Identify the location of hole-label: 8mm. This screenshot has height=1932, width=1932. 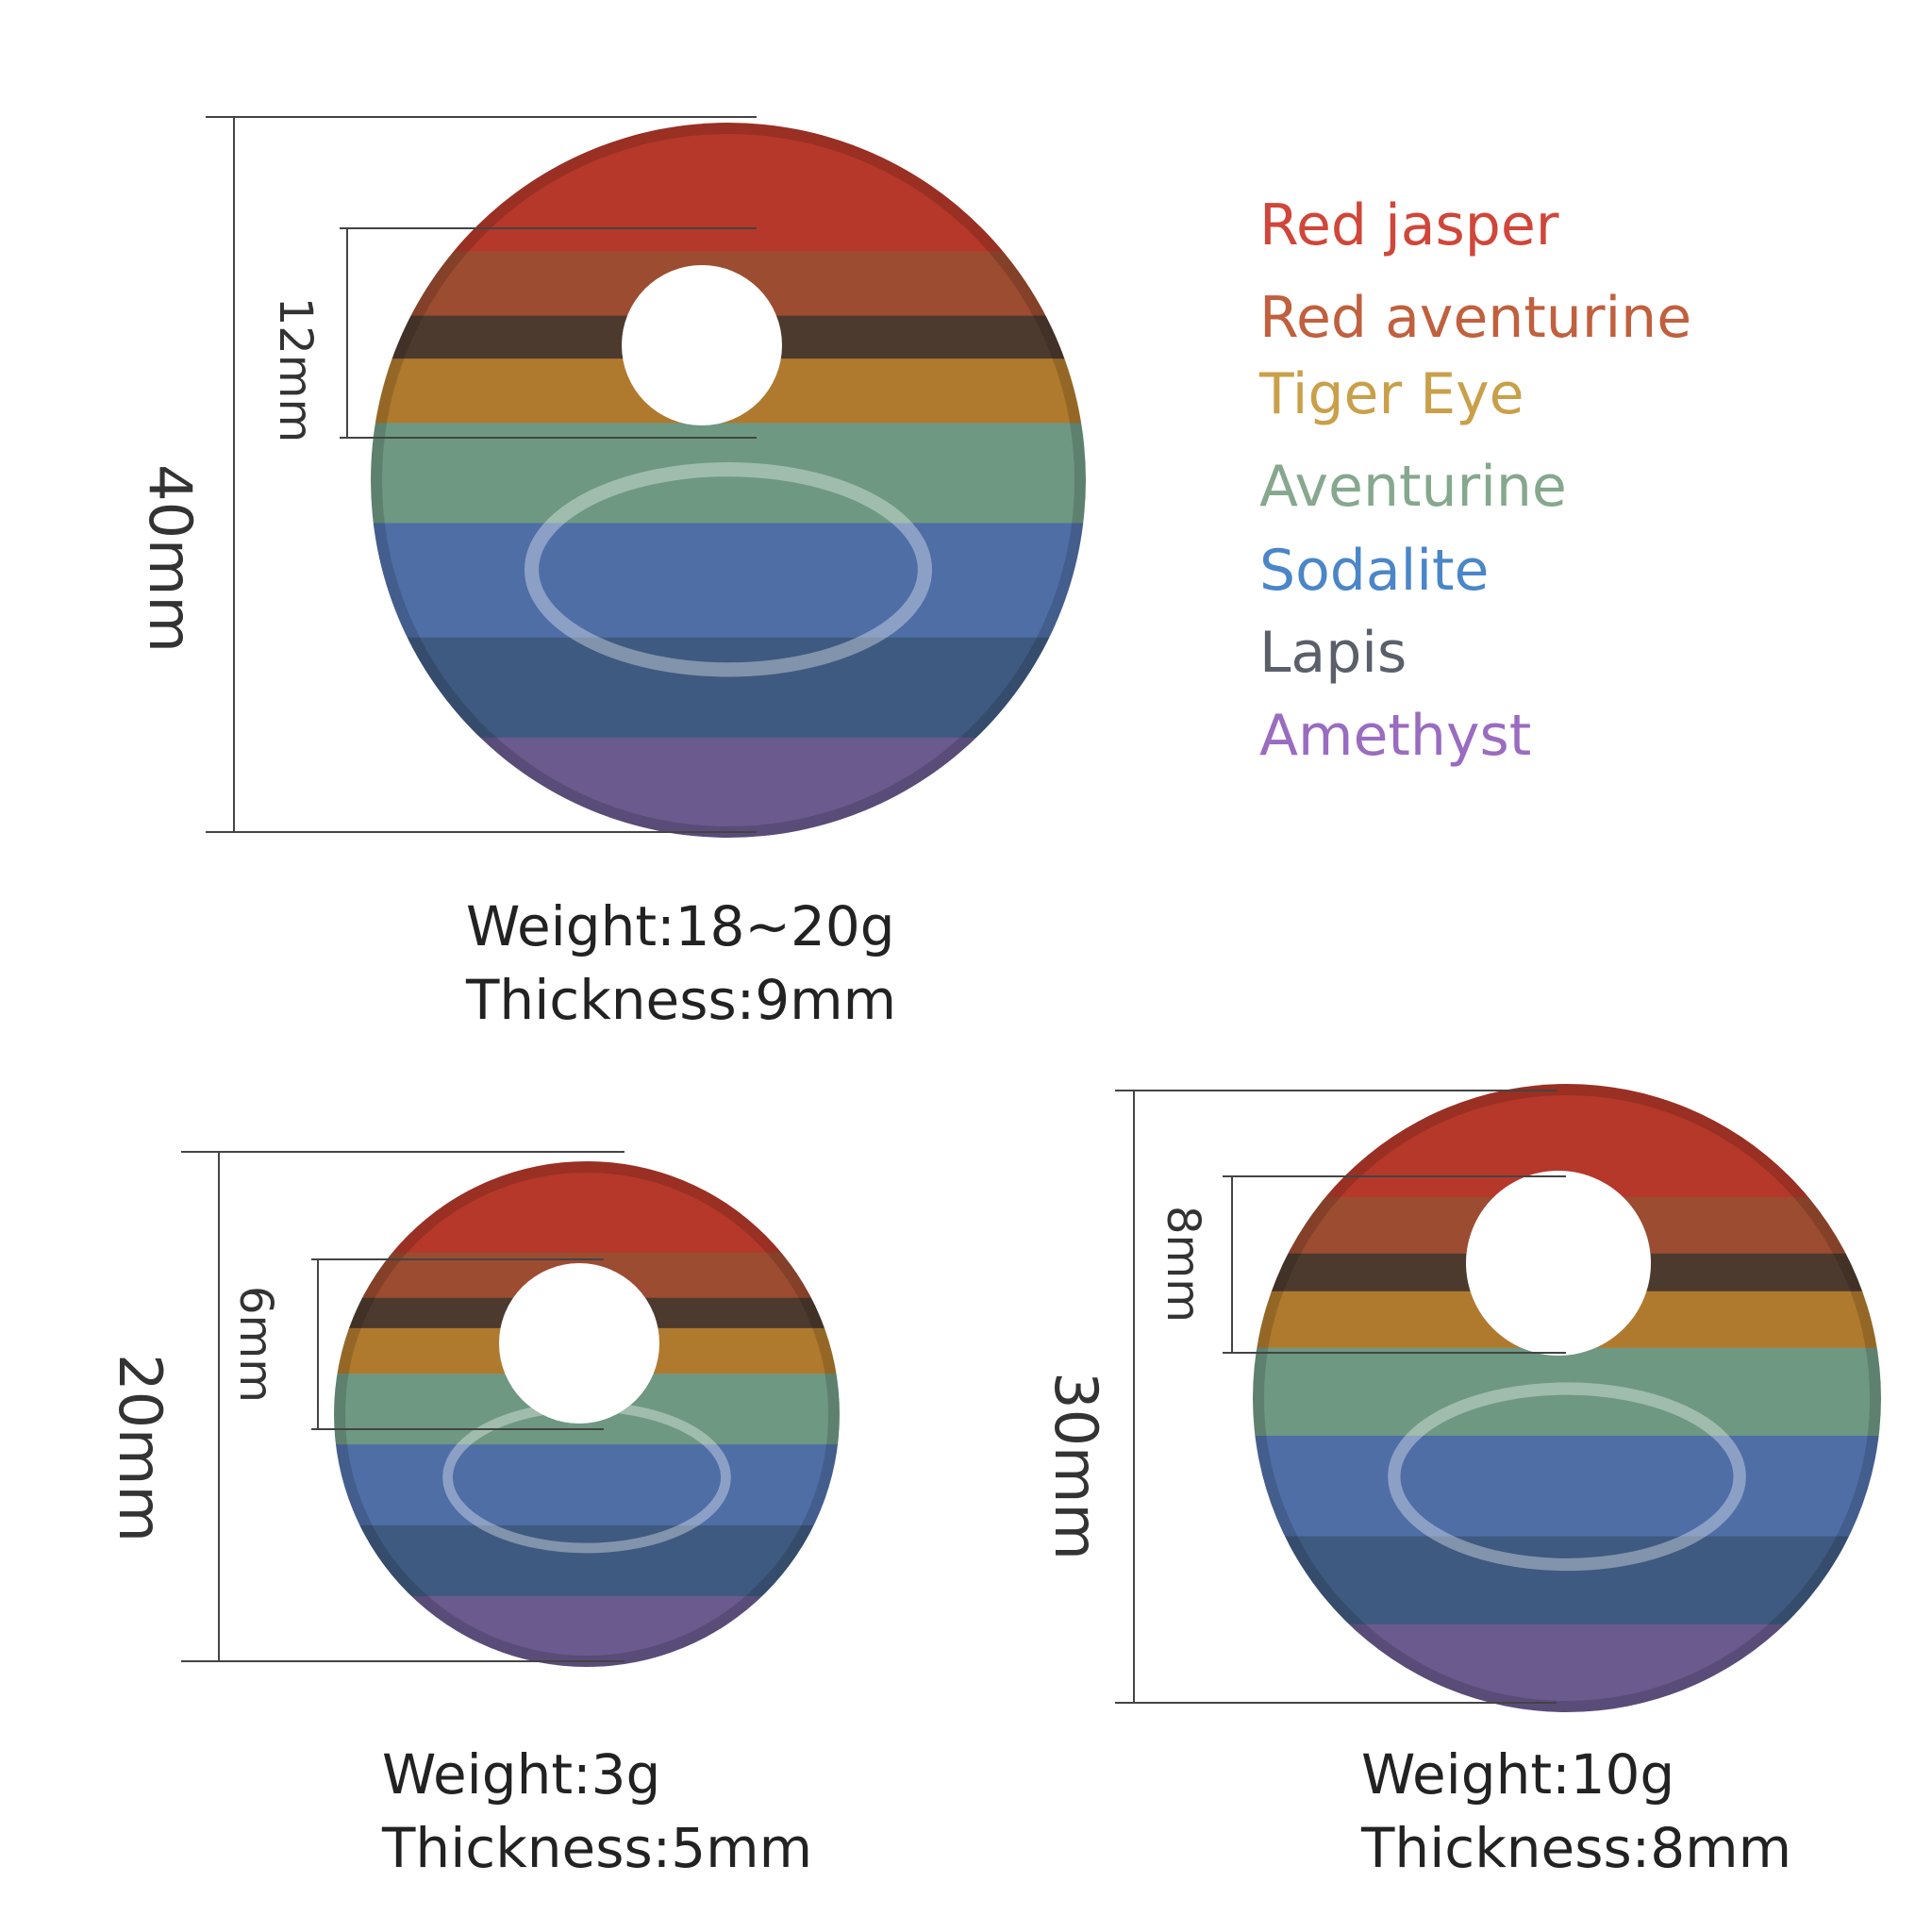
(1183, 1265).